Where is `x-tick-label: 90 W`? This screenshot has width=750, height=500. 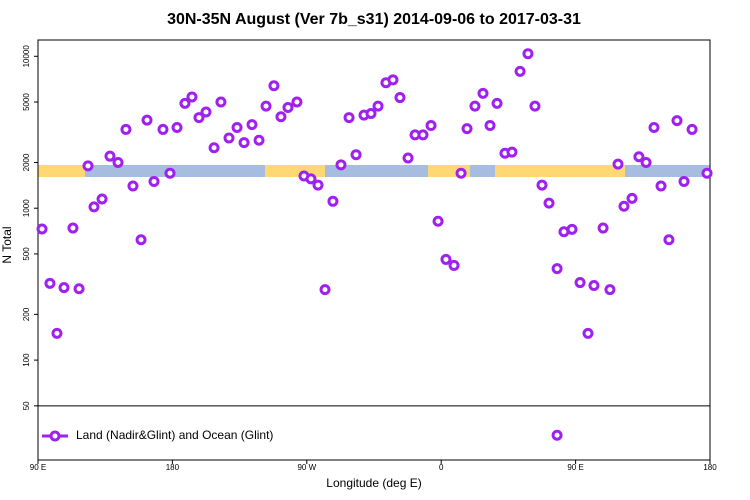
x-tick-label: 90 W is located at coordinates (306, 467).